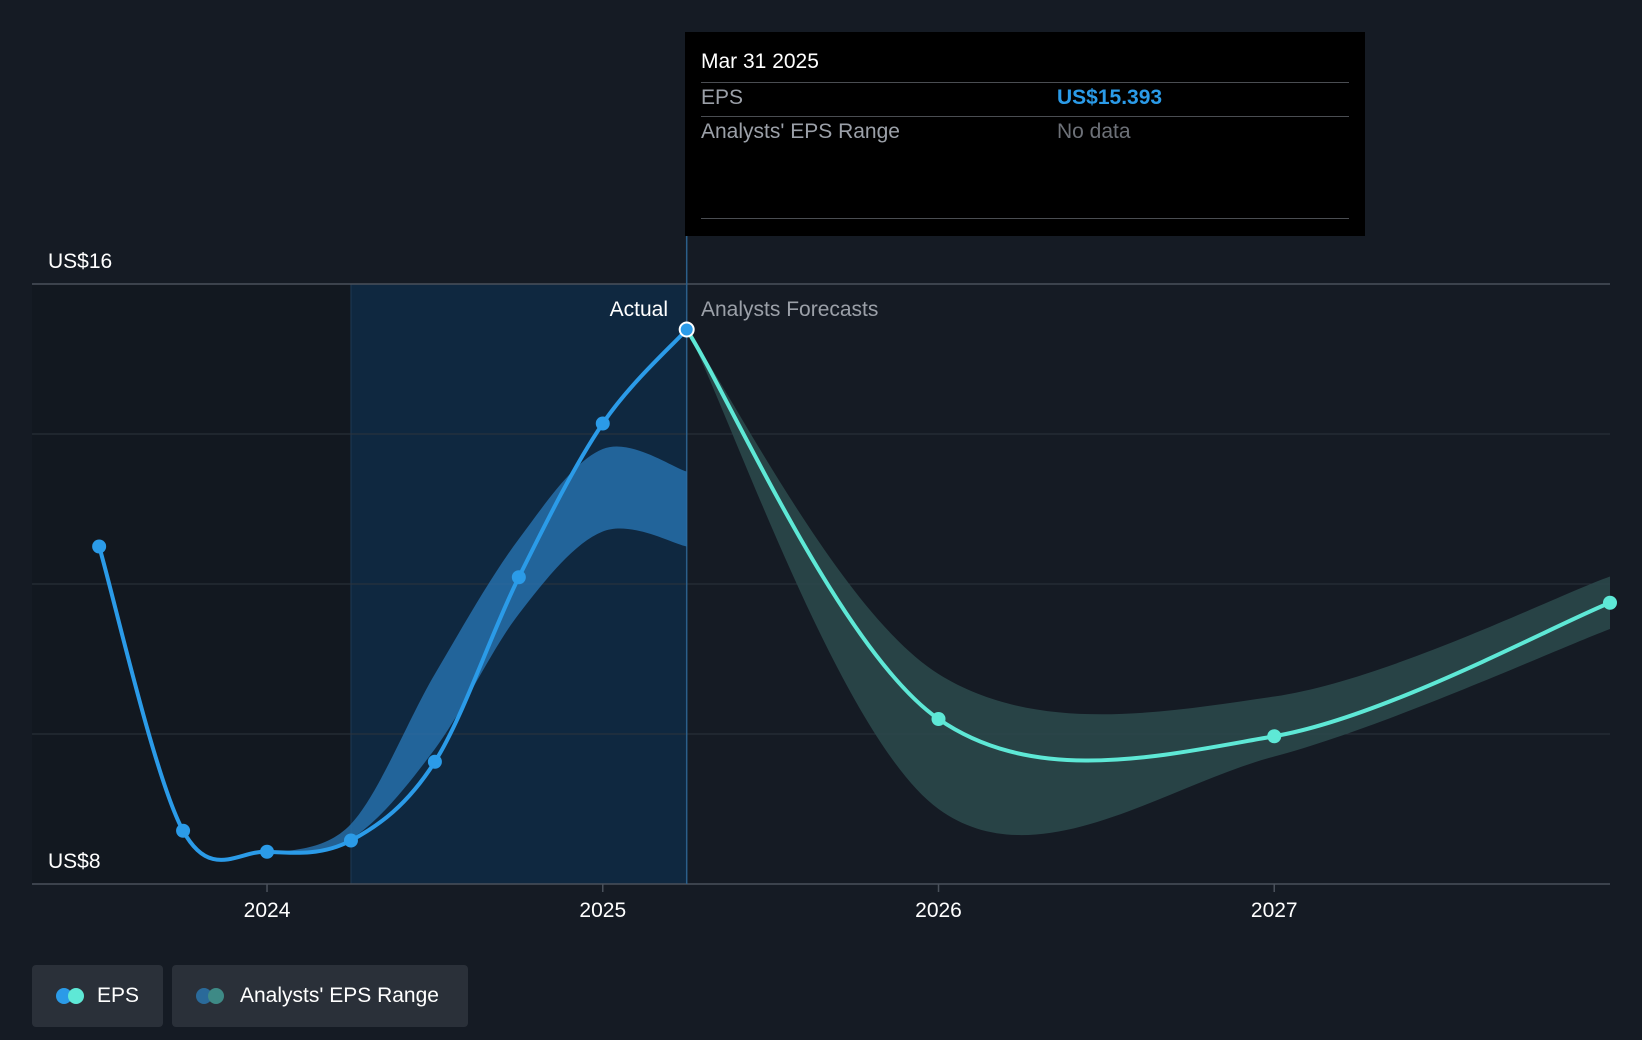 The width and height of the screenshot is (1642, 1040). Describe the element at coordinates (117, 995) in the screenshot. I see `legend-label-eps: EPS` at that location.